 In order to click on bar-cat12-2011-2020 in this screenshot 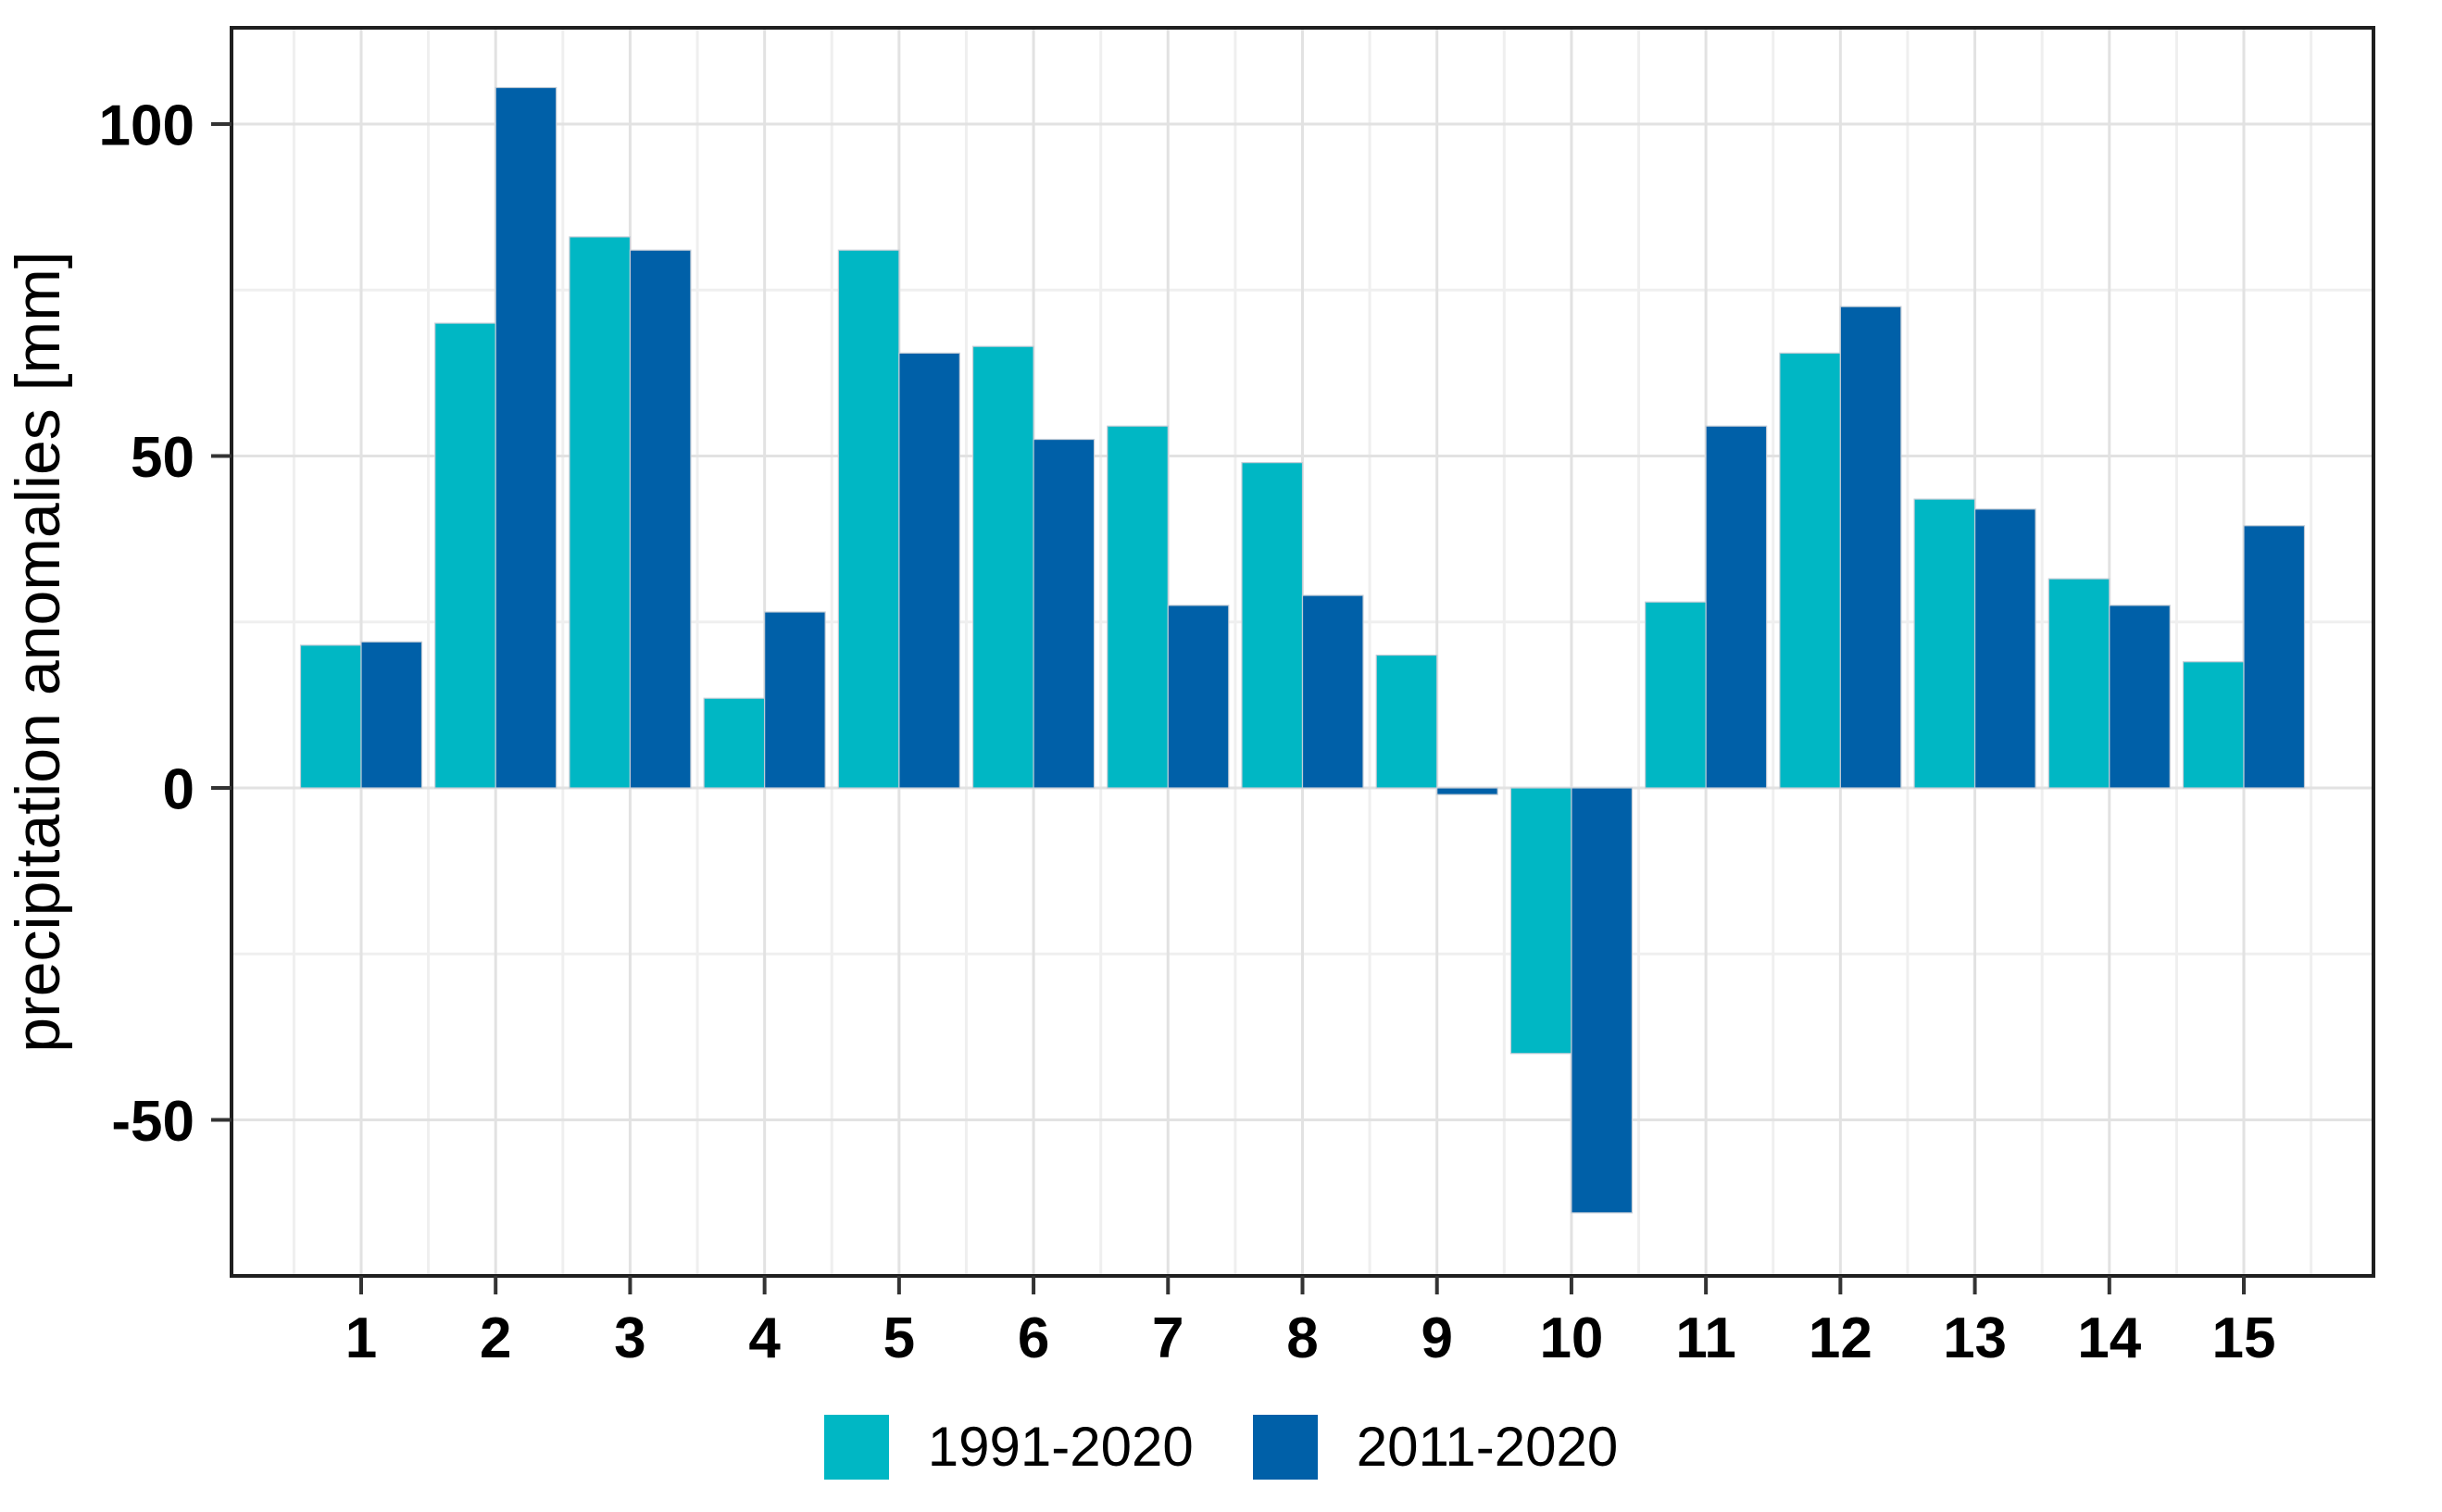, I will do `click(1870, 548)`.